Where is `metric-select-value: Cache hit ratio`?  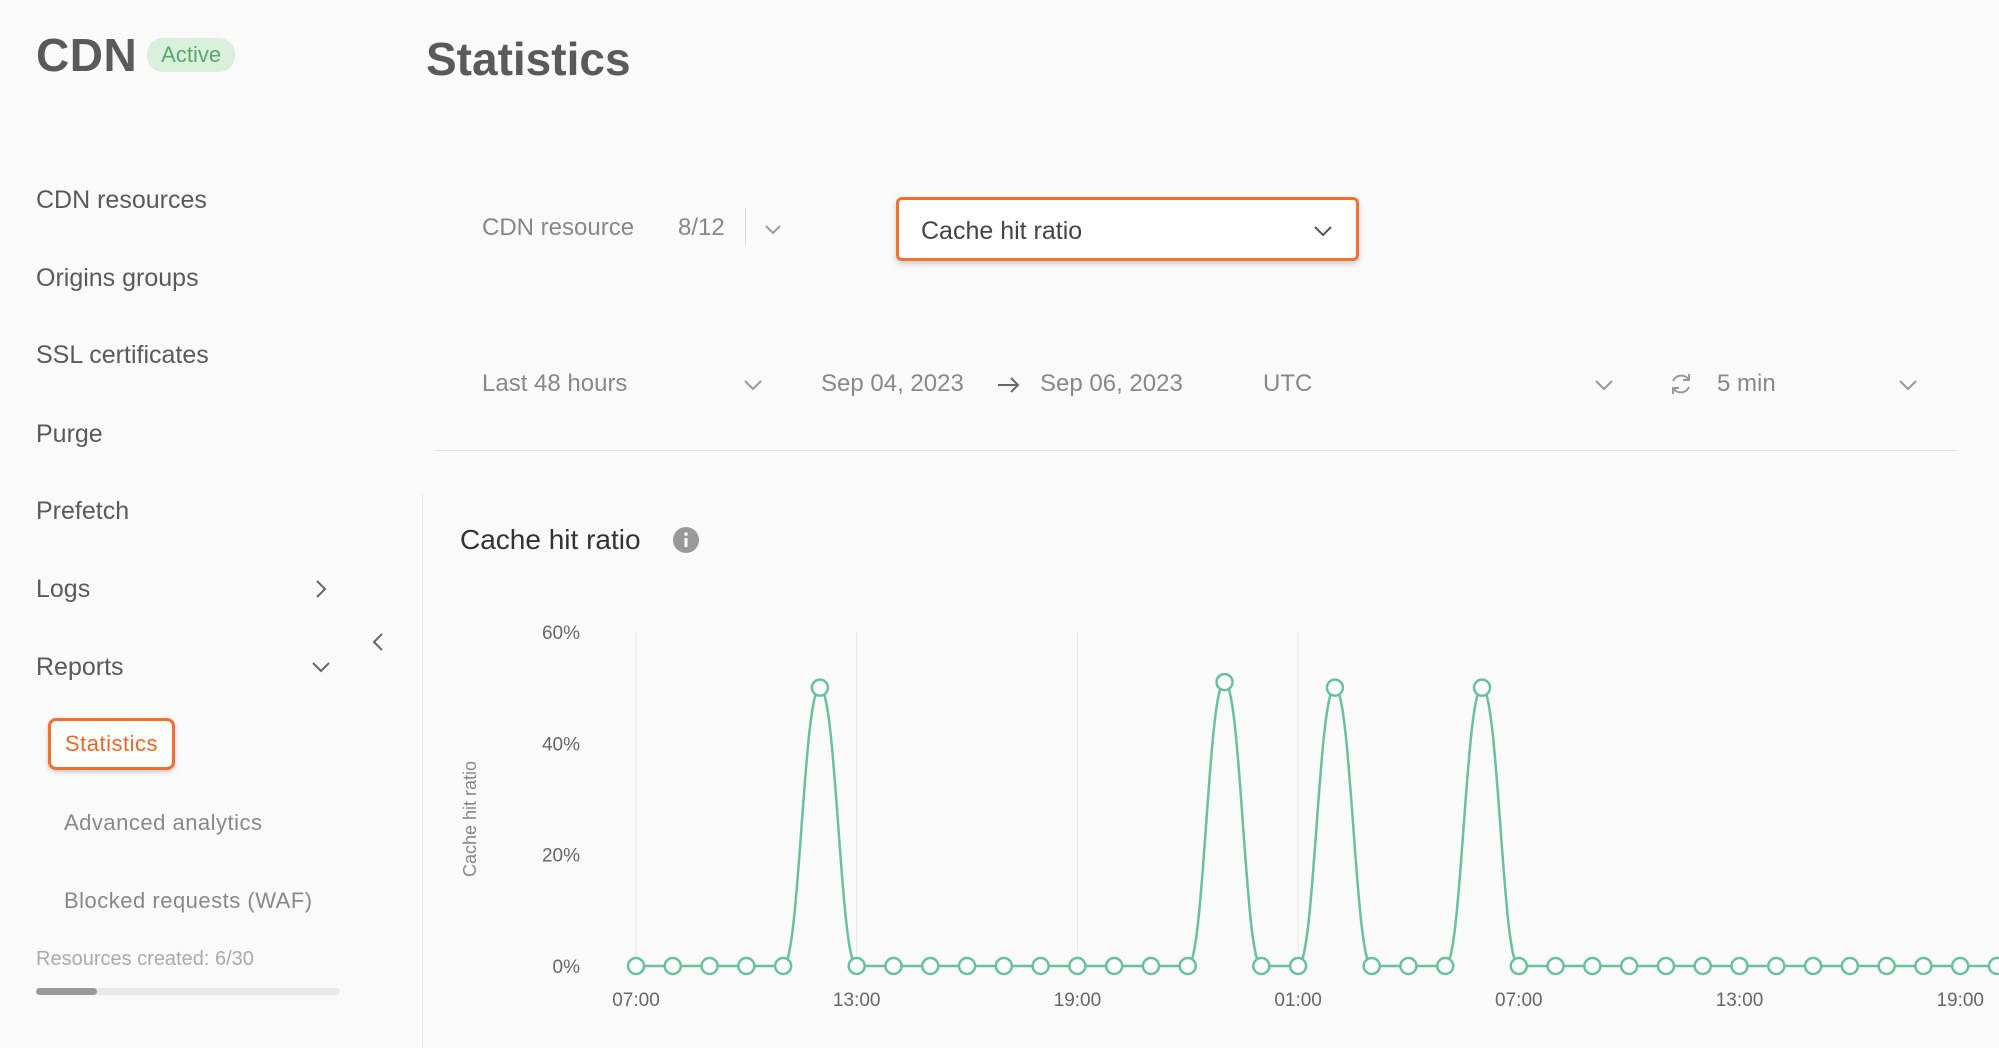
metric-select-value: Cache hit ratio is located at coordinates (1002, 231).